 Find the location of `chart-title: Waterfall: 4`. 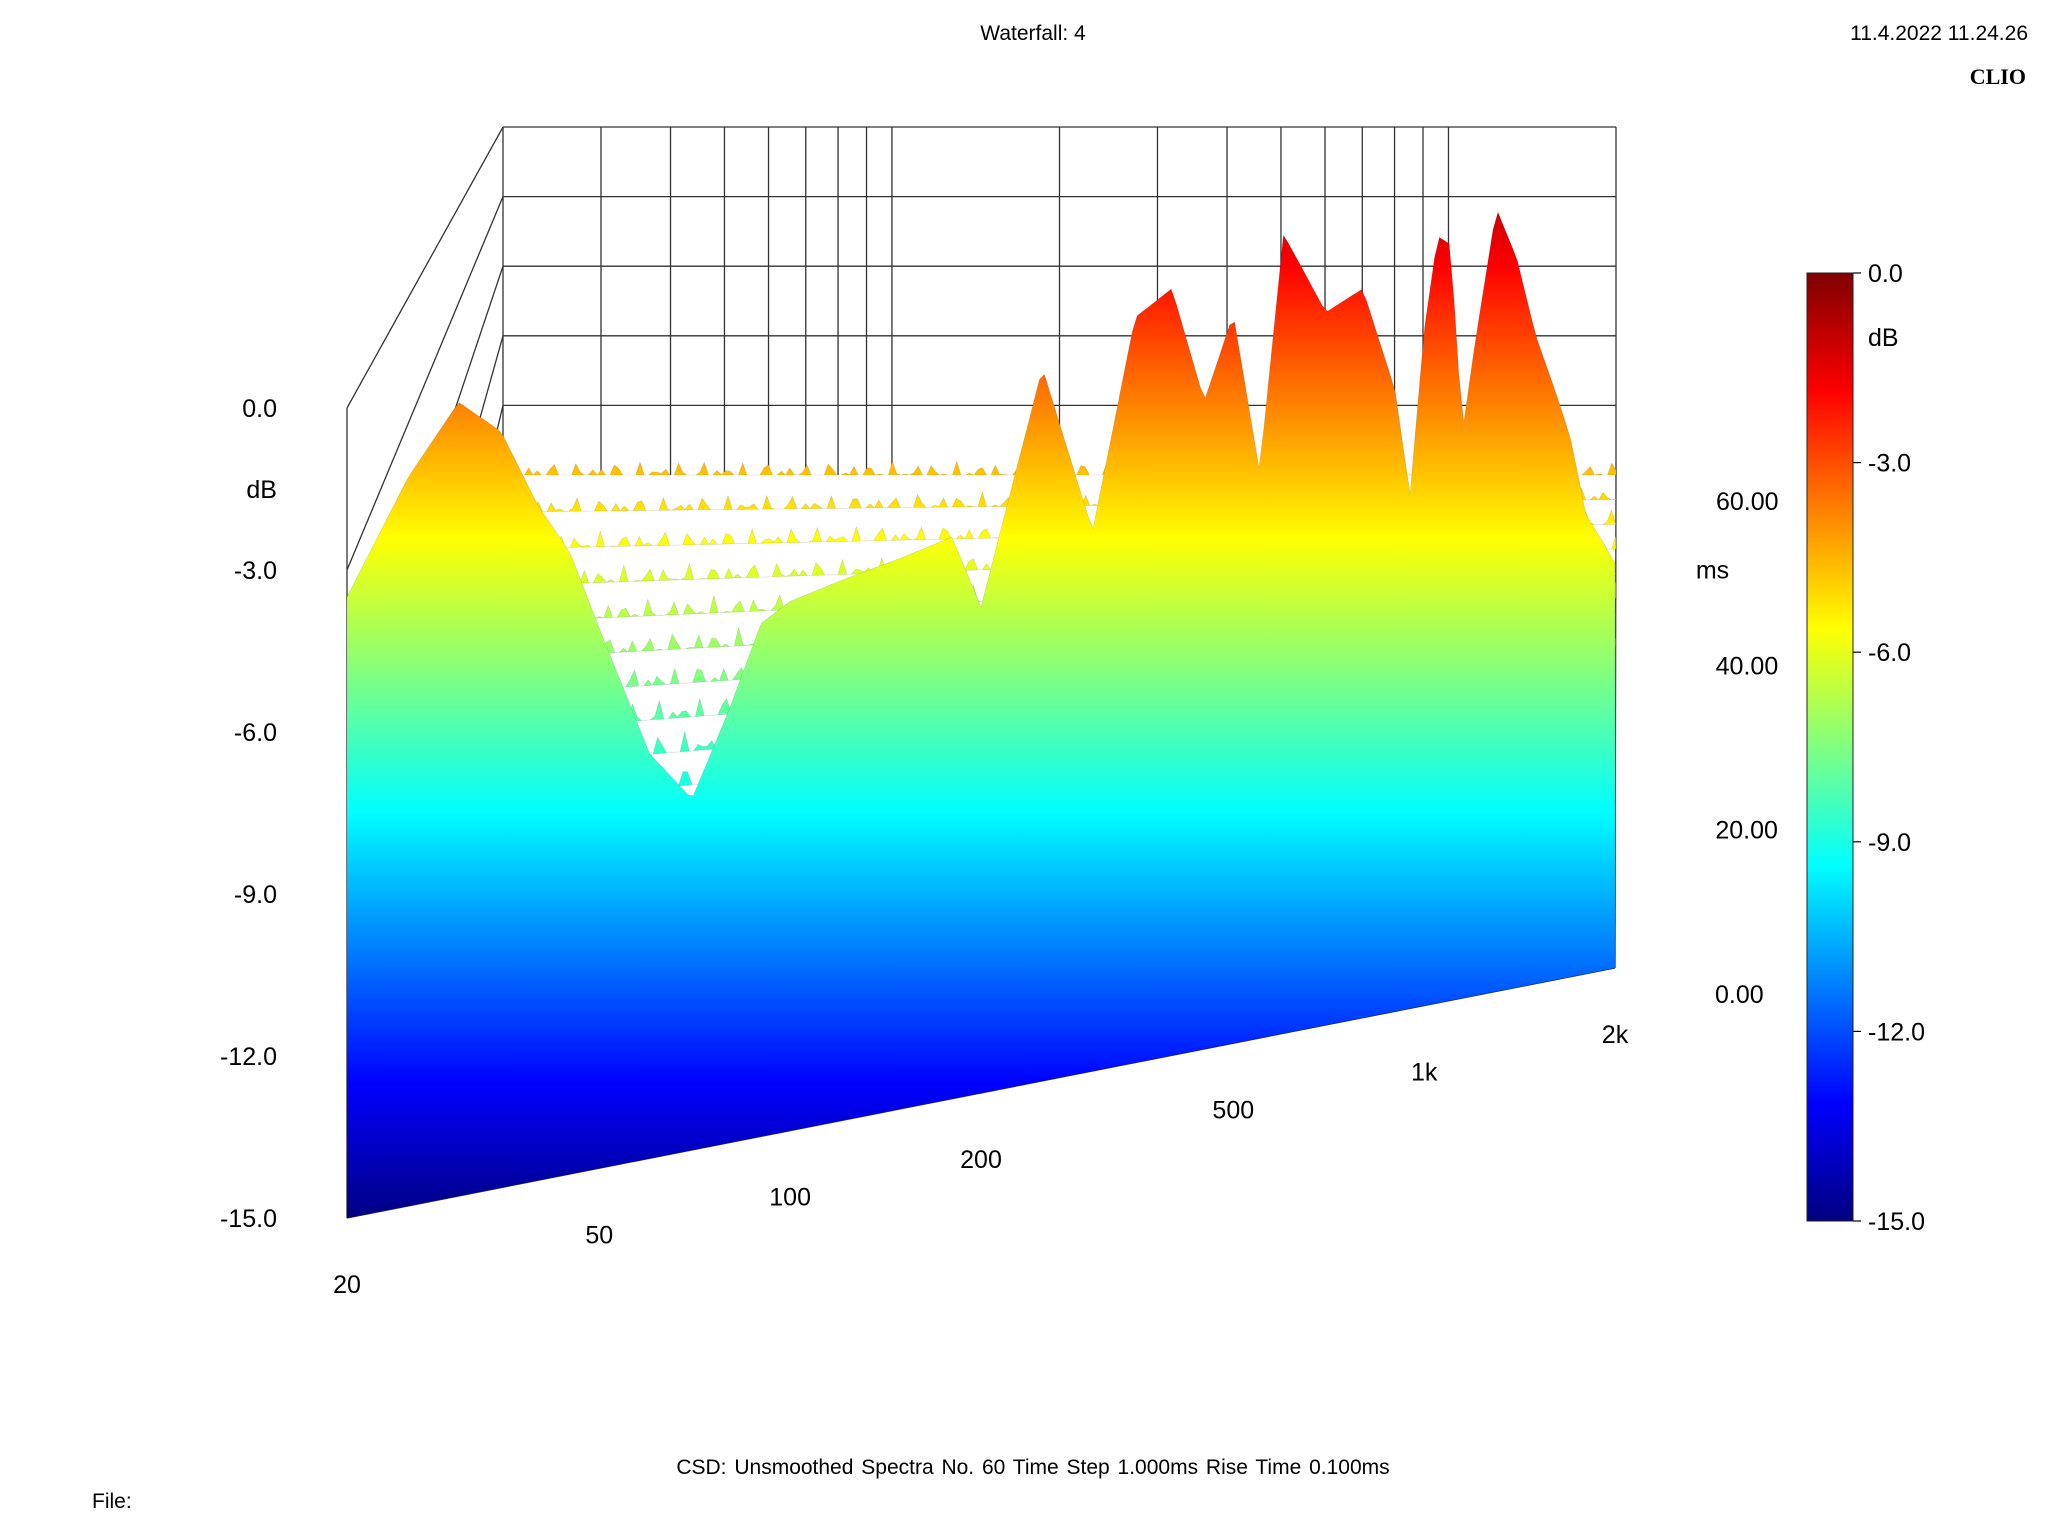

chart-title: Waterfall: 4 is located at coordinates (1033, 33).